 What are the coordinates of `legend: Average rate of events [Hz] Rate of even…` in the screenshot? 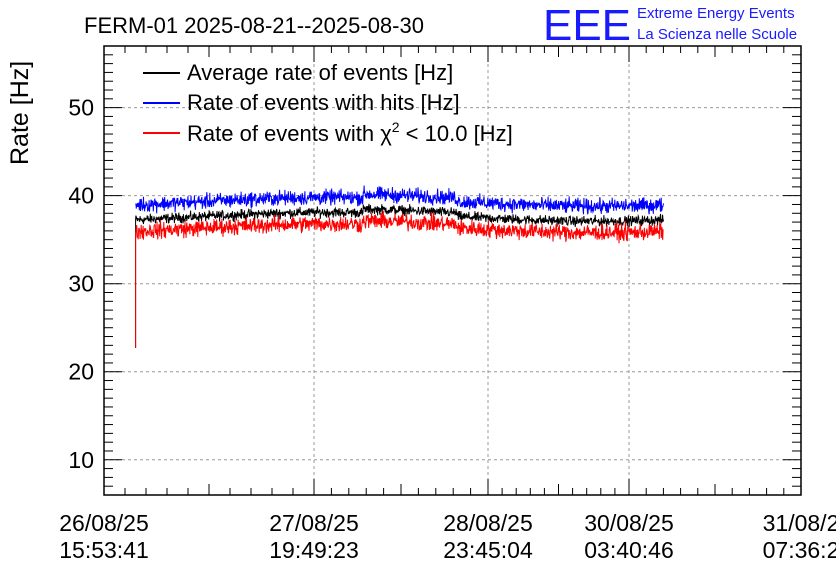 It's located at (328, 103).